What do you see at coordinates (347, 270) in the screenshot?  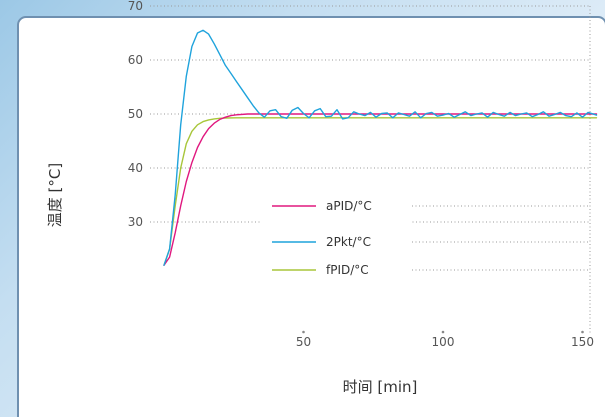 I see `fpid-legend-label: fPID/°C` at bounding box center [347, 270].